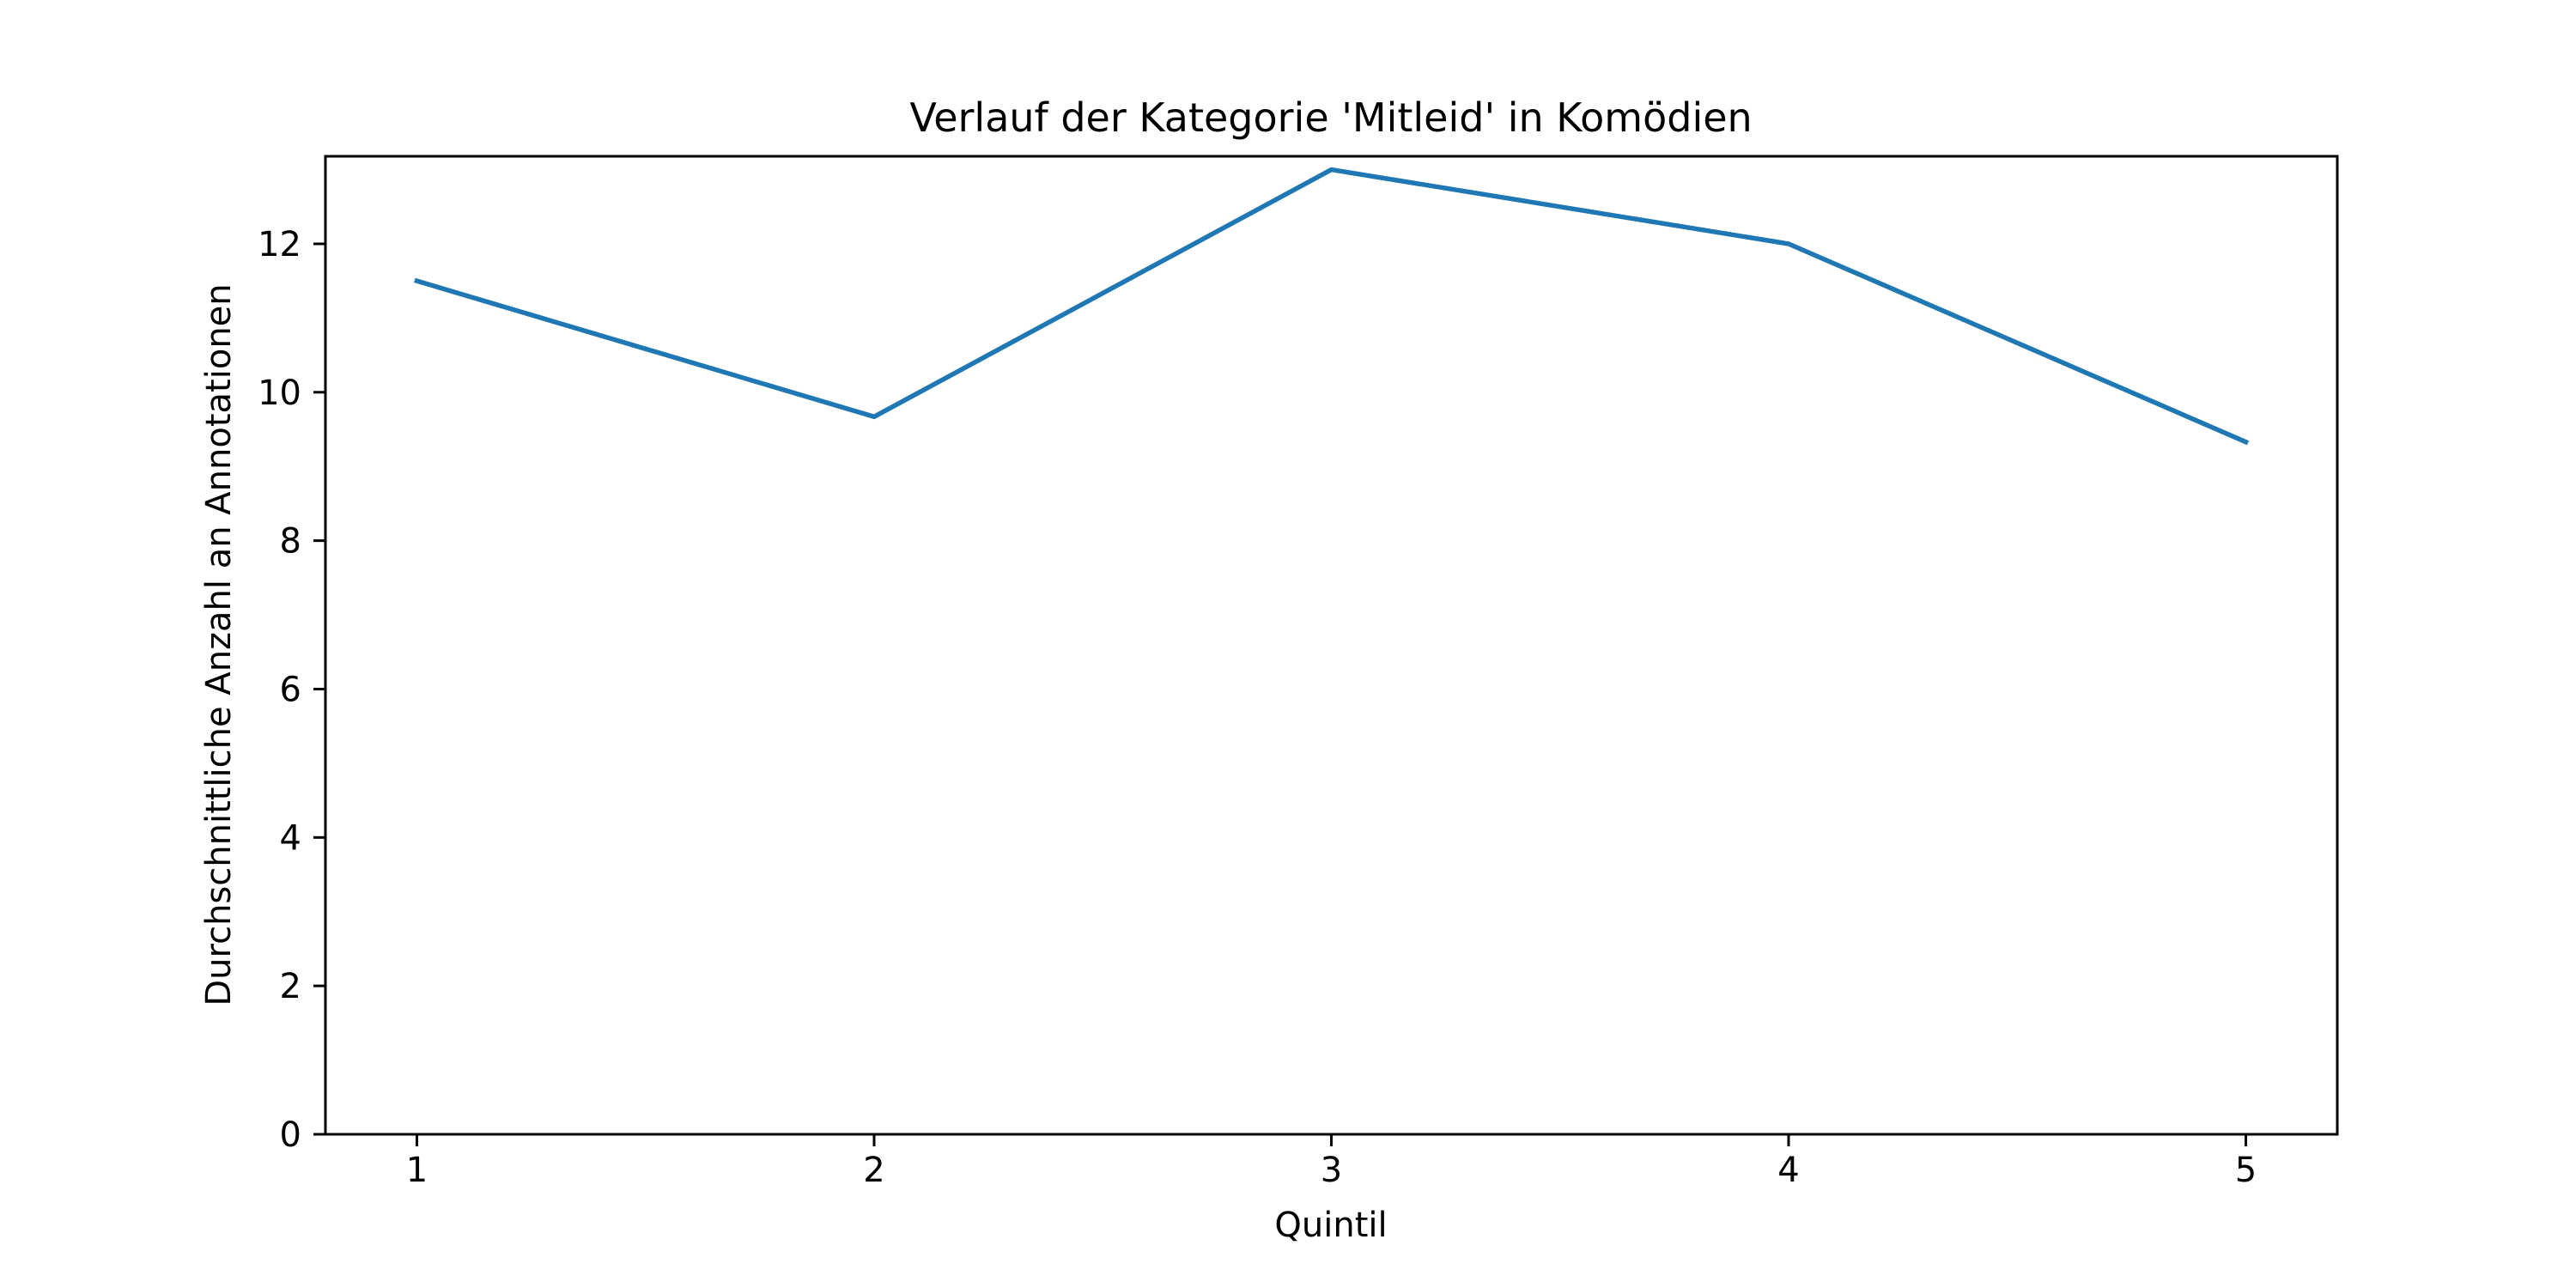 Image resolution: width=2576 pixels, height=1288 pixels. I want to click on y-tick-label: 0, so click(291, 1135).